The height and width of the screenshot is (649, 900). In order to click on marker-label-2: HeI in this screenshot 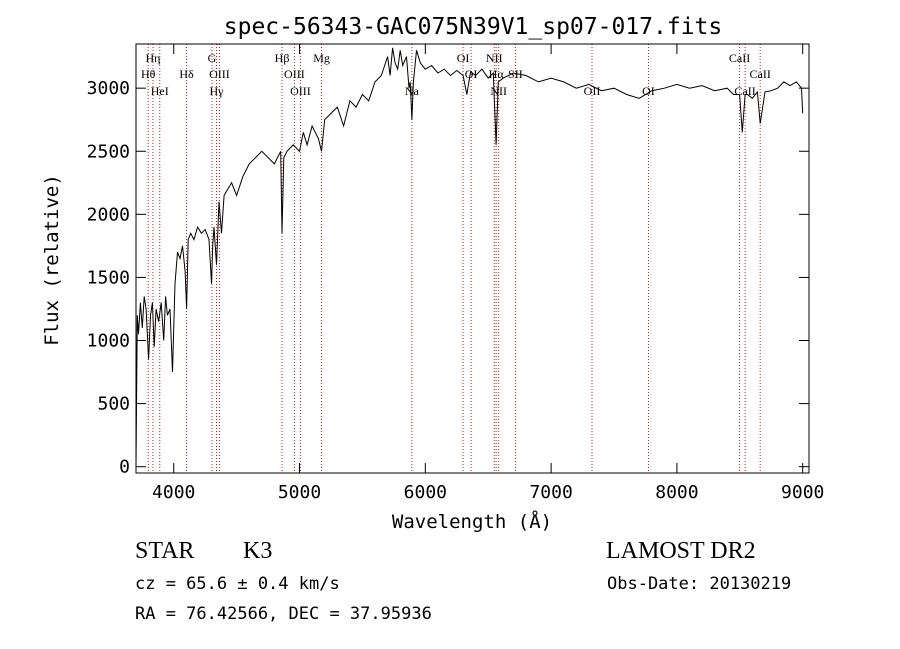, I will do `click(160, 91)`.